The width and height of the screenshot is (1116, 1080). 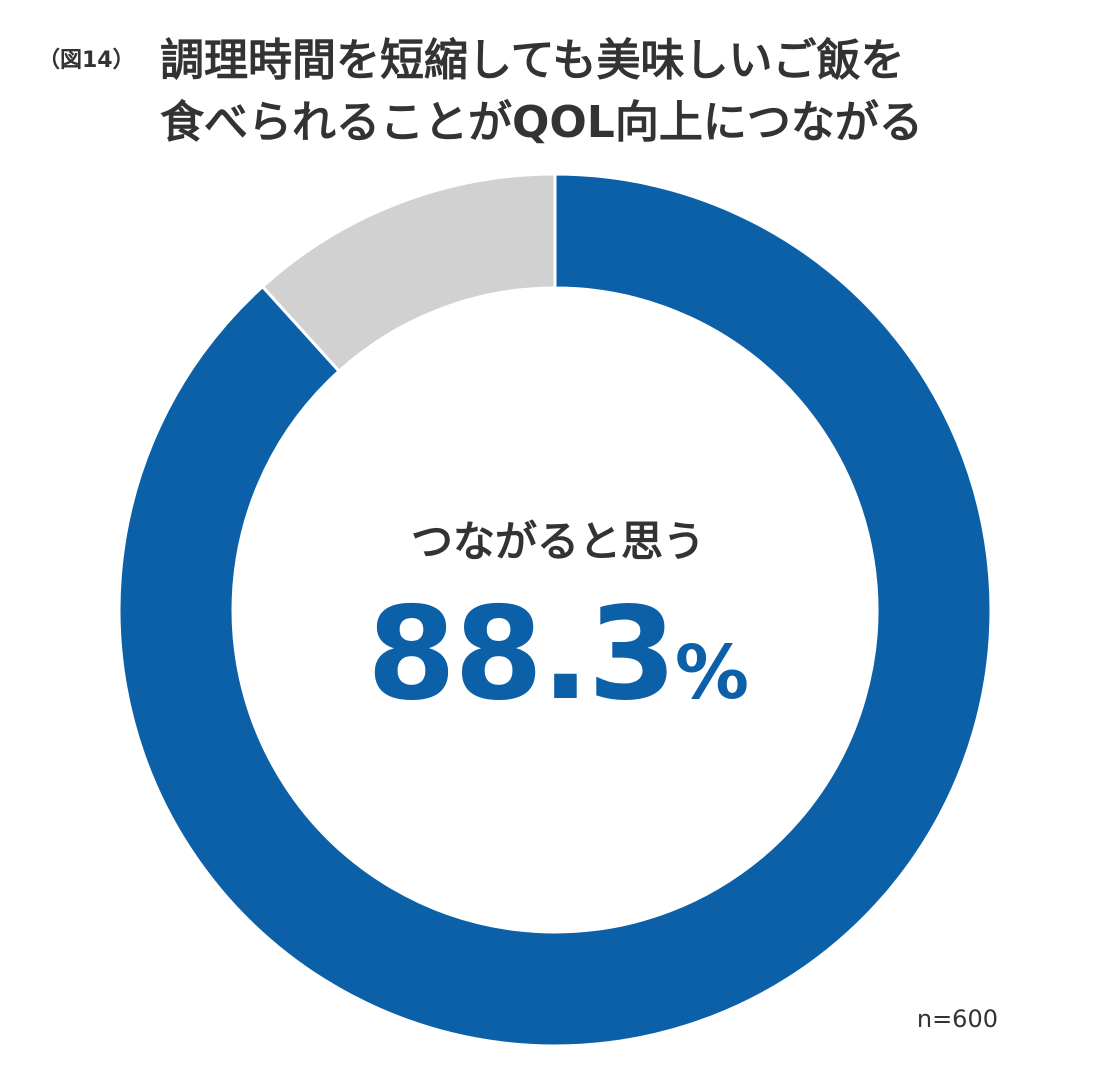 What do you see at coordinates (408, 273) in the screenshot?
I see `donut-slice-other` at bounding box center [408, 273].